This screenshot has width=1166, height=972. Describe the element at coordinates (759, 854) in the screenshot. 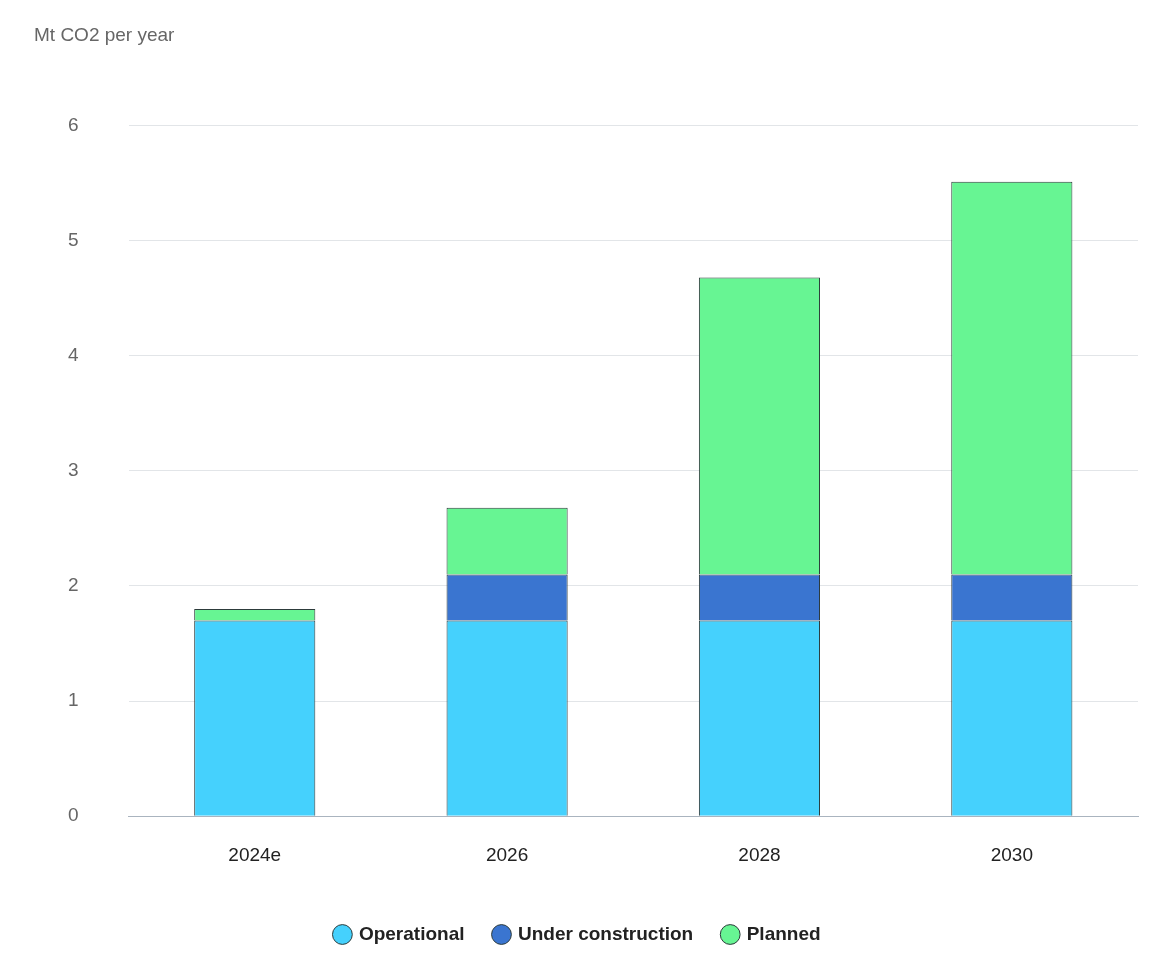

I see `x-tick-label: 2028` at that location.